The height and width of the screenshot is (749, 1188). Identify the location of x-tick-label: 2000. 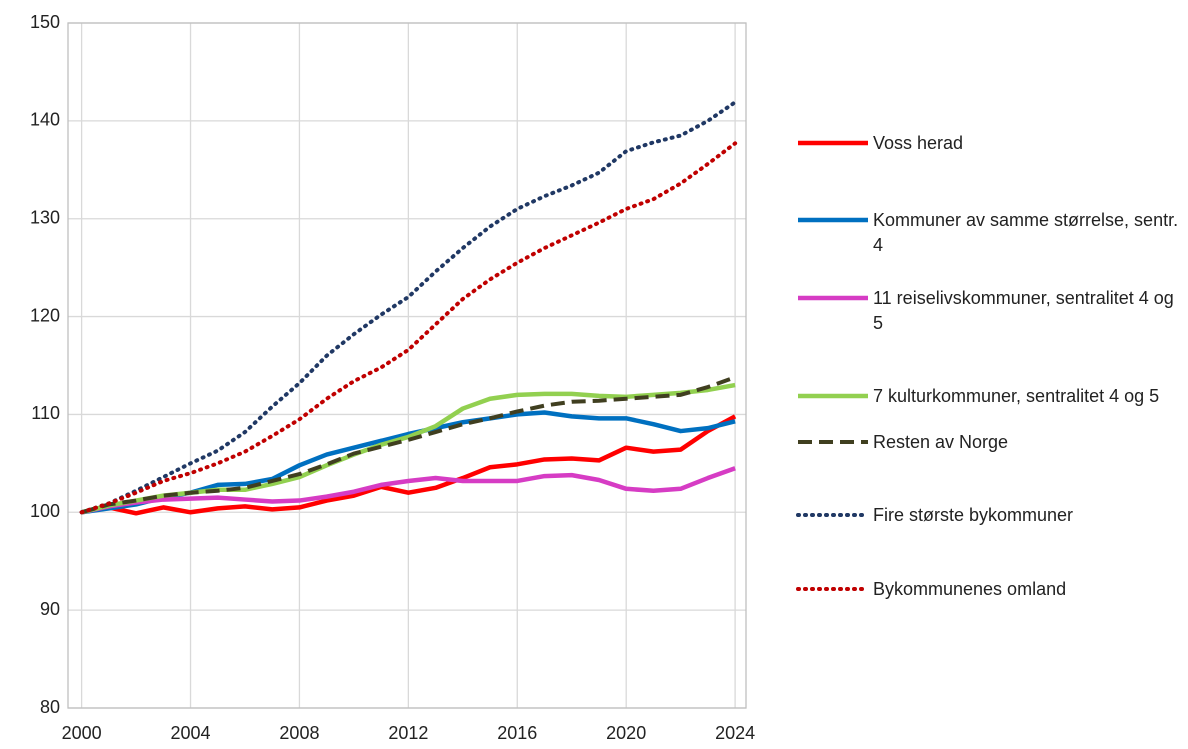
(82, 733).